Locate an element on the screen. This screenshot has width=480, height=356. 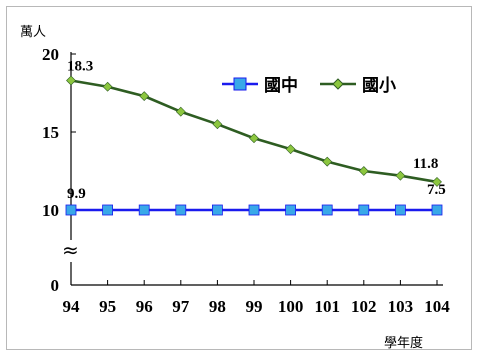
x-tick-label: 100 is located at coordinates (291, 306).